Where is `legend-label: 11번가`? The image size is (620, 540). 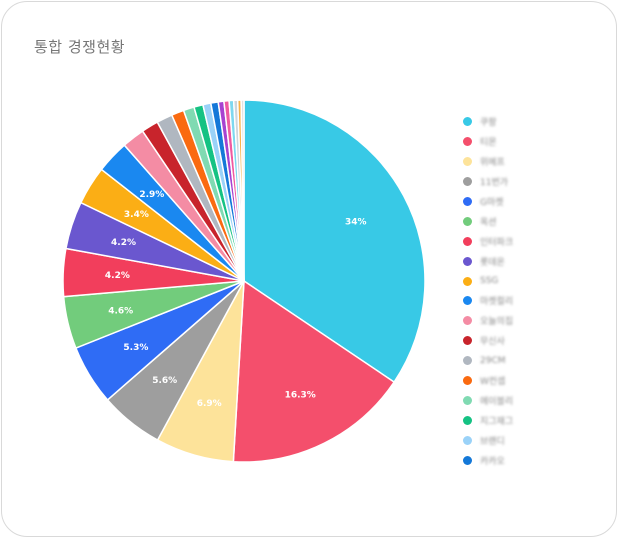
legend-label: 11번가 is located at coordinates (494, 183).